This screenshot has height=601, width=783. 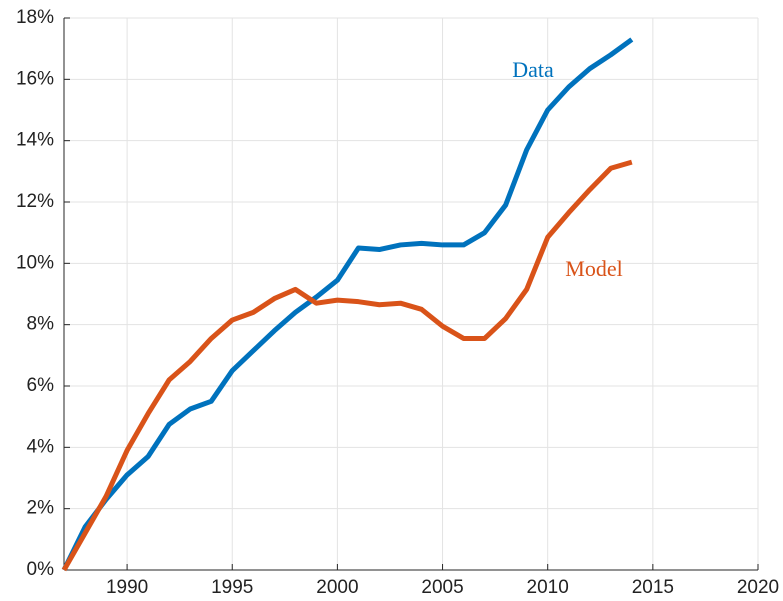 I want to click on x-tick-label: 1990, so click(x=127, y=587).